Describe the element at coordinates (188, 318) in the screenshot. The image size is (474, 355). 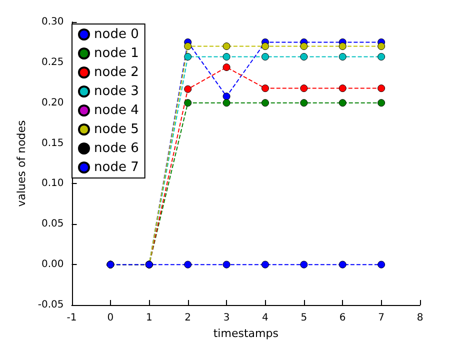
I see `x-tick-label: 2` at that location.